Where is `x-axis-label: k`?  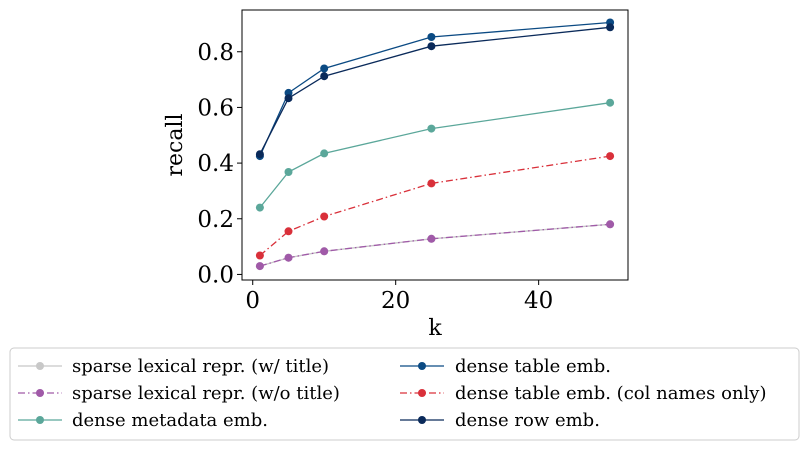
x-axis-label: k is located at coordinates (435, 328).